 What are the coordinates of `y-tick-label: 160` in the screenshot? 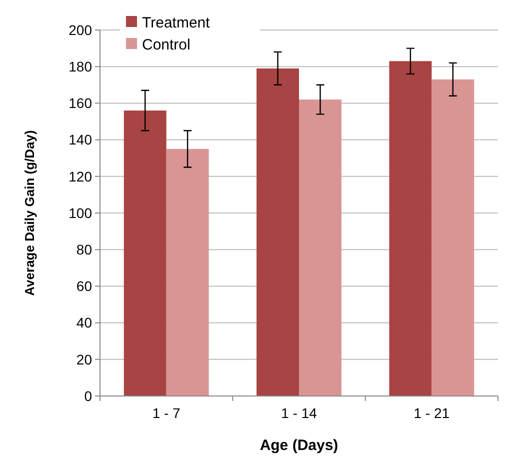 It's located at (80, 103).